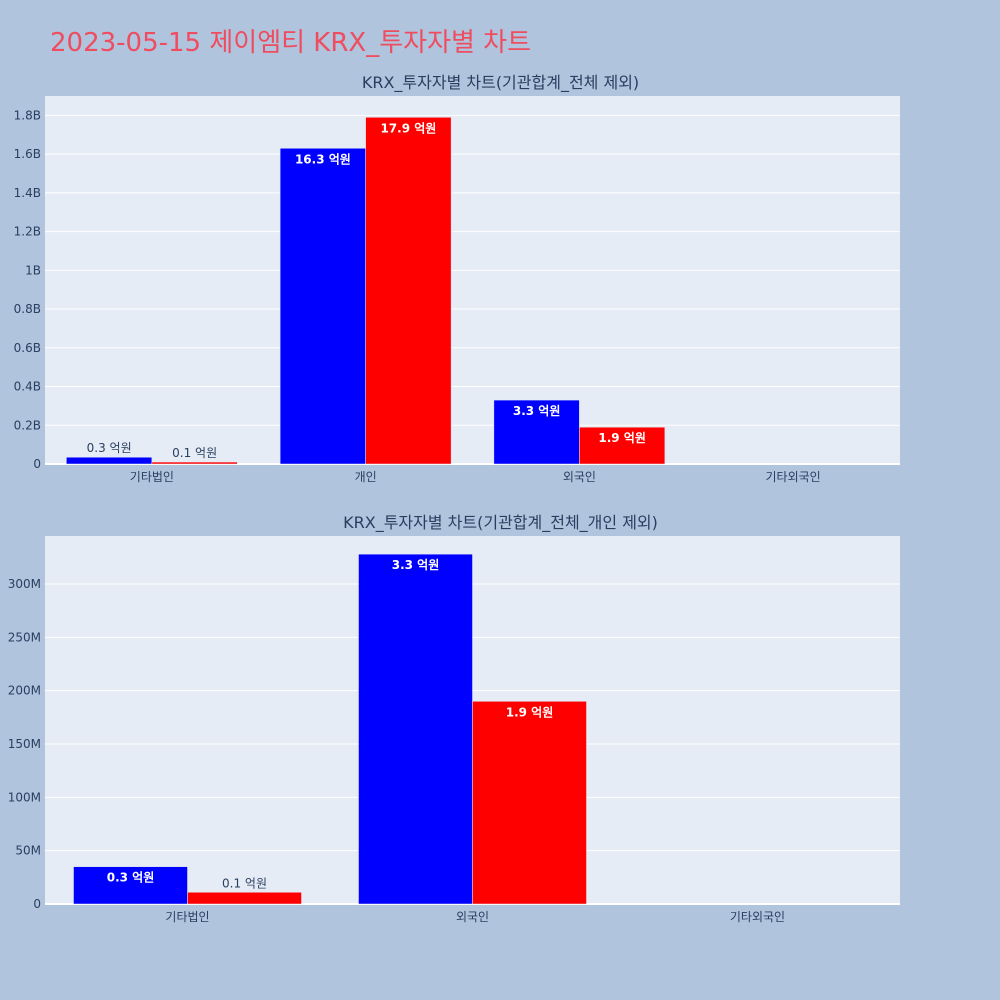  What do you see at coordinates (28, 851) in the screenshot?
I see `y-tick-label: 50M` at bounding box center [28, 851].